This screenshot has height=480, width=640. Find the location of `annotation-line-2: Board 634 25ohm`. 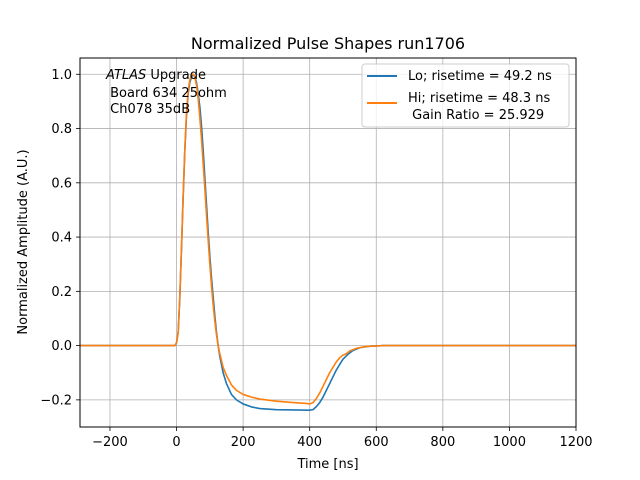

annotation-line-2: Board 634 25ohm is located at coordinates (166, 93).